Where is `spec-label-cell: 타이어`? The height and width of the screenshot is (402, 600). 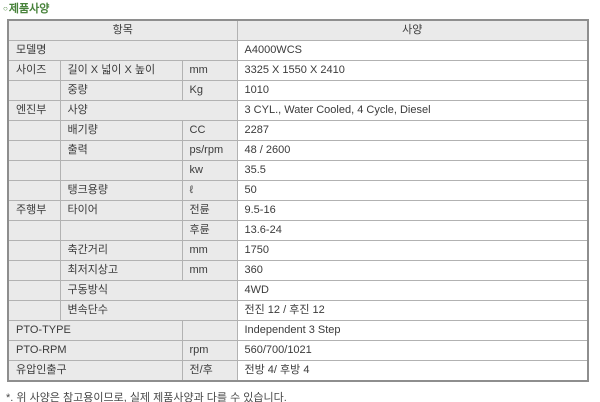
spec-label-cell: 타이어 is located at coordinates (121, 210).